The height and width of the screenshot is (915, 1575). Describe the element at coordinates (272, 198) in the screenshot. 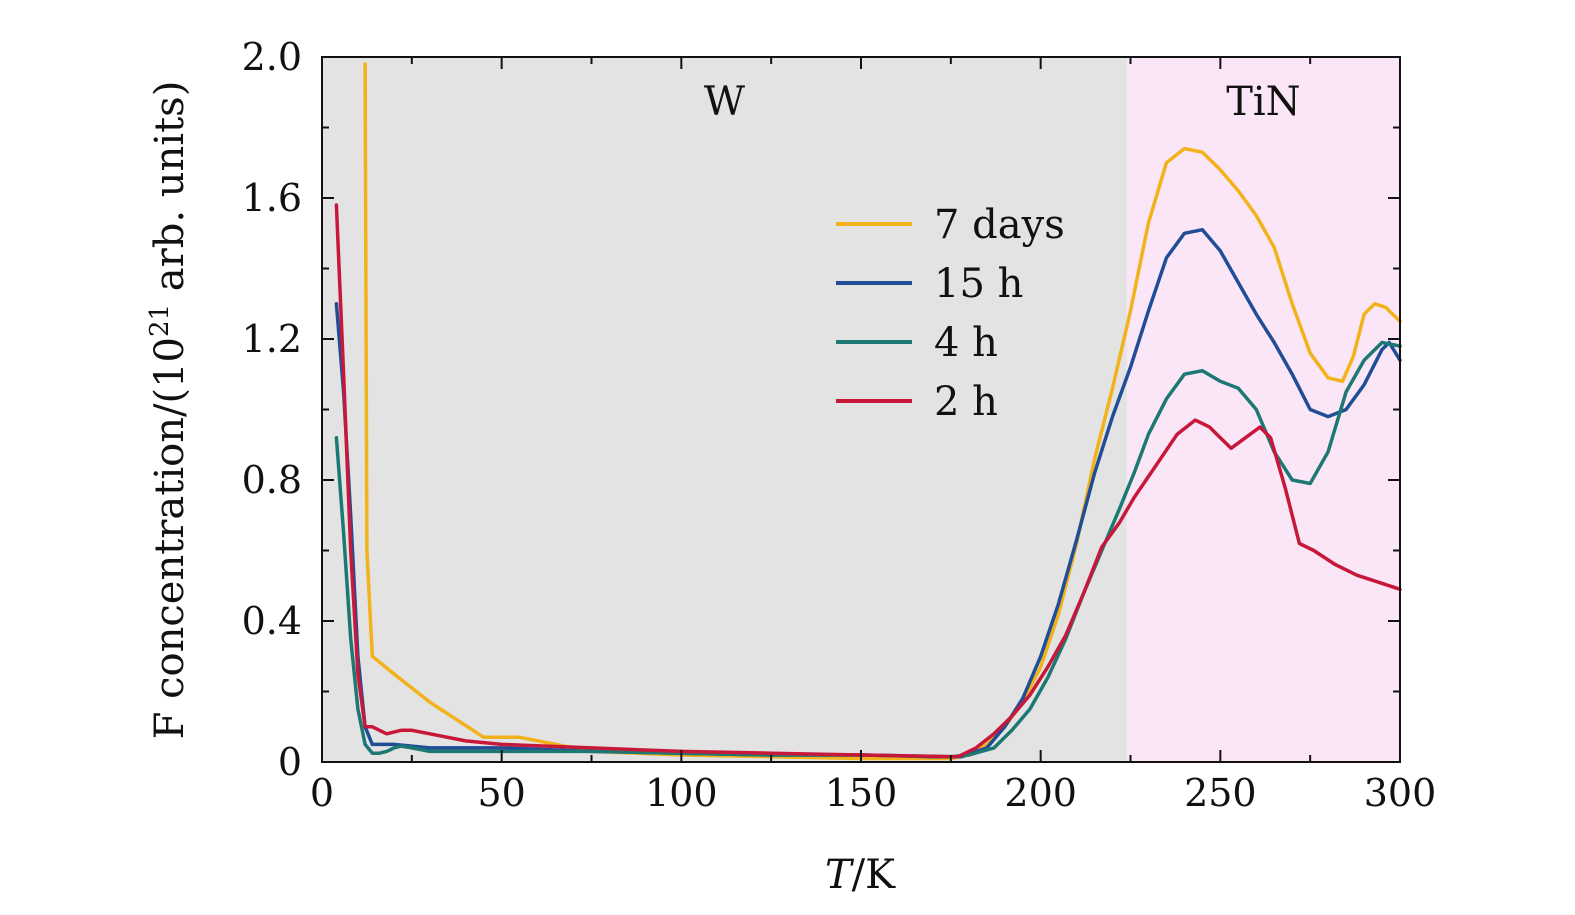

I see `y-tick-label: 1.6` at that location.